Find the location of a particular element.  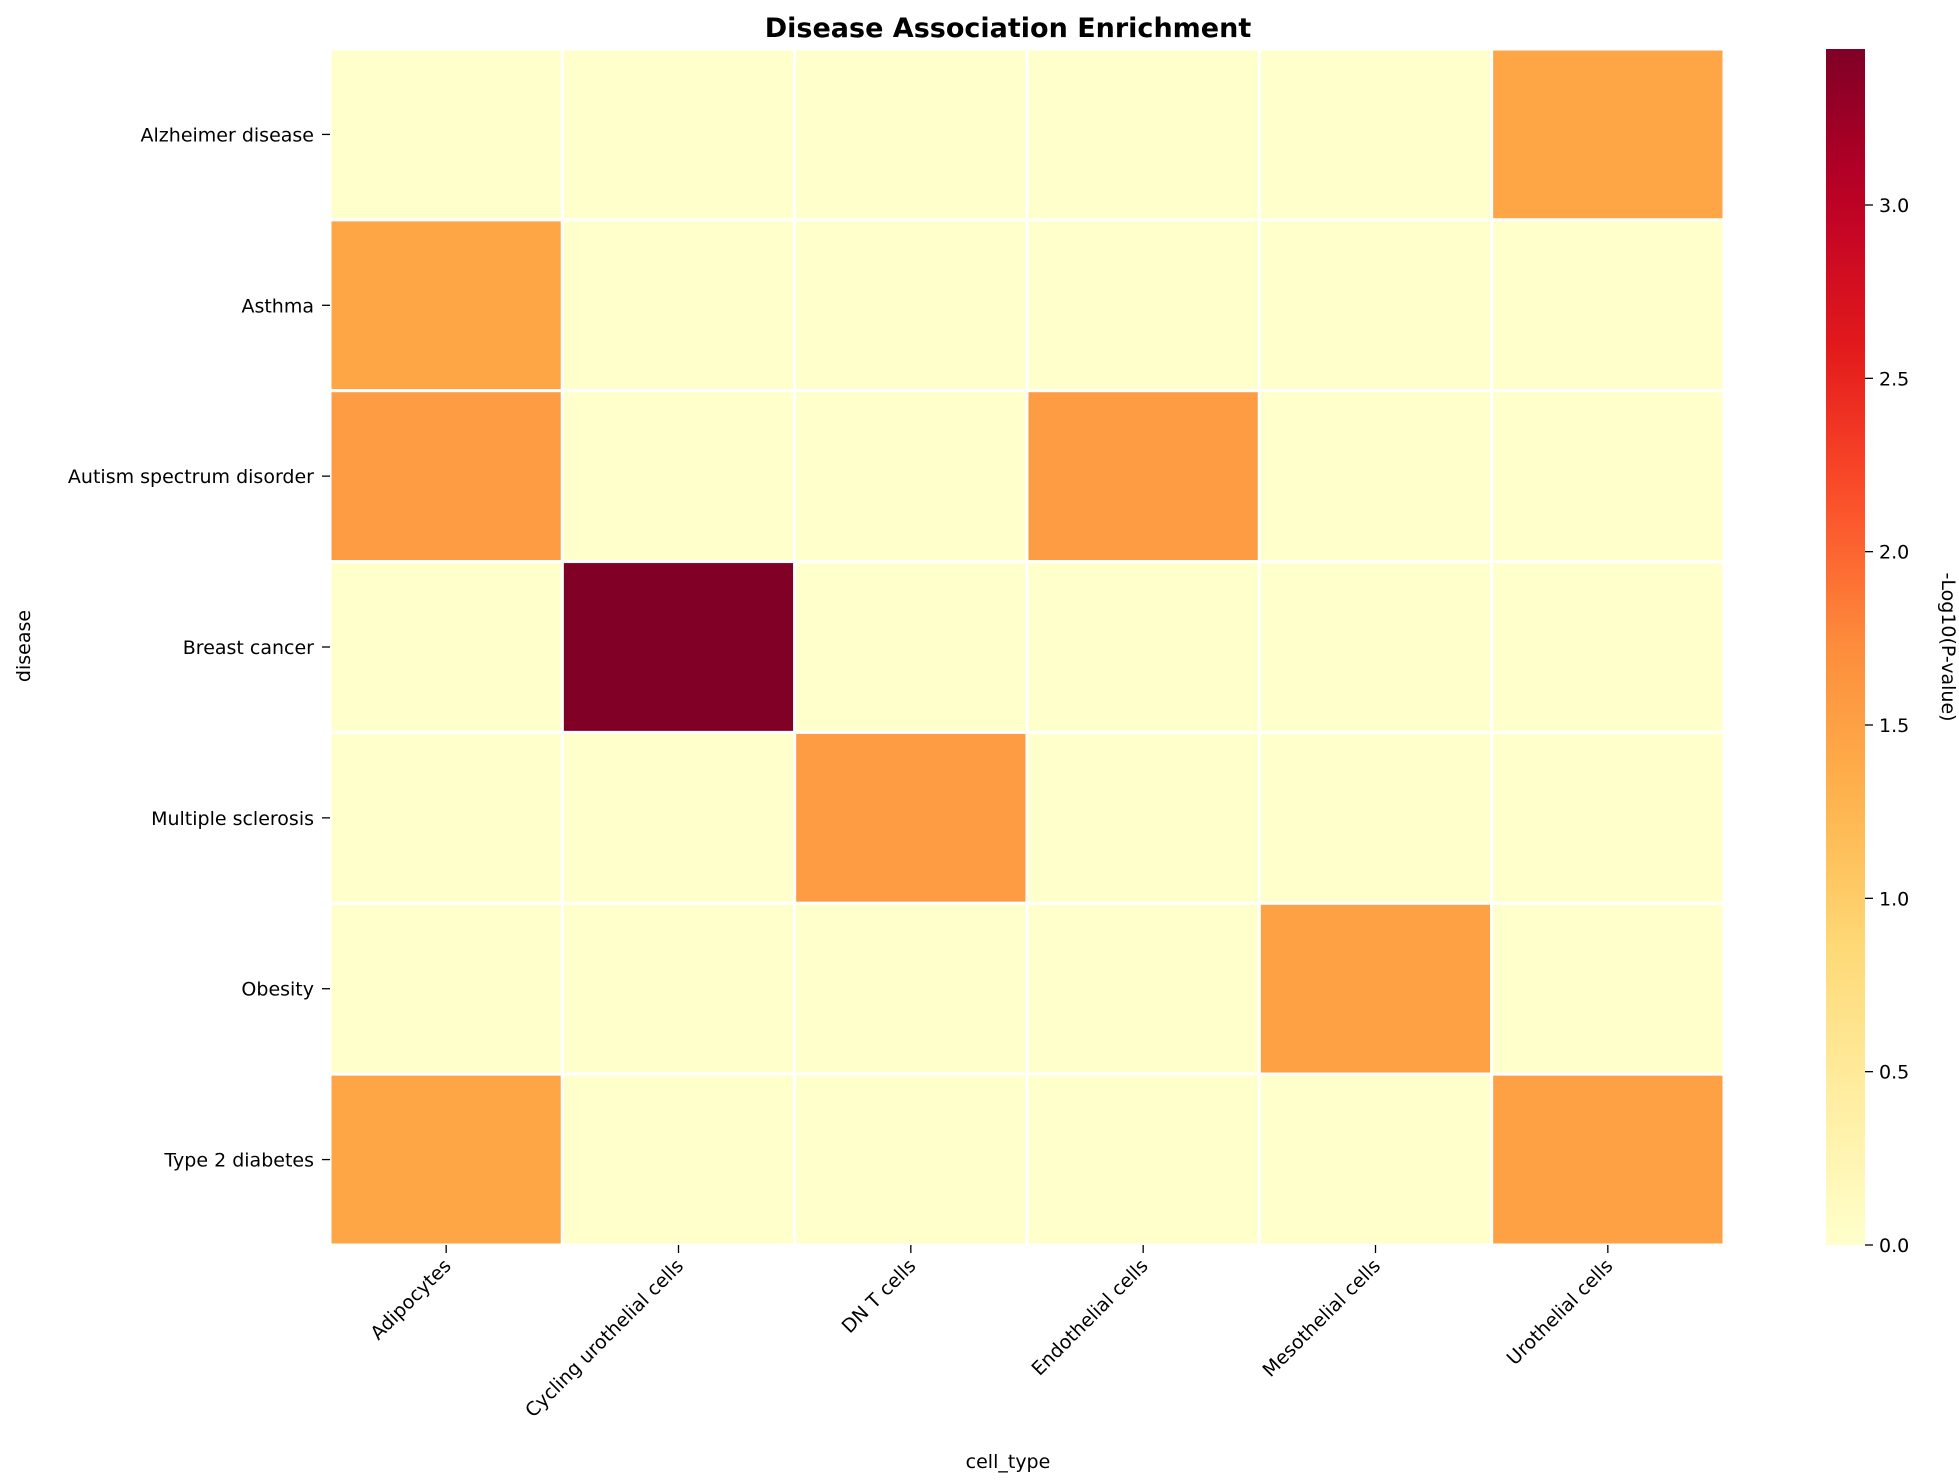

colorbar-ticks: 0.0 0.5 1.0 1.5 2.0 2.5 3.0 is located at coordinates (1887, 726).